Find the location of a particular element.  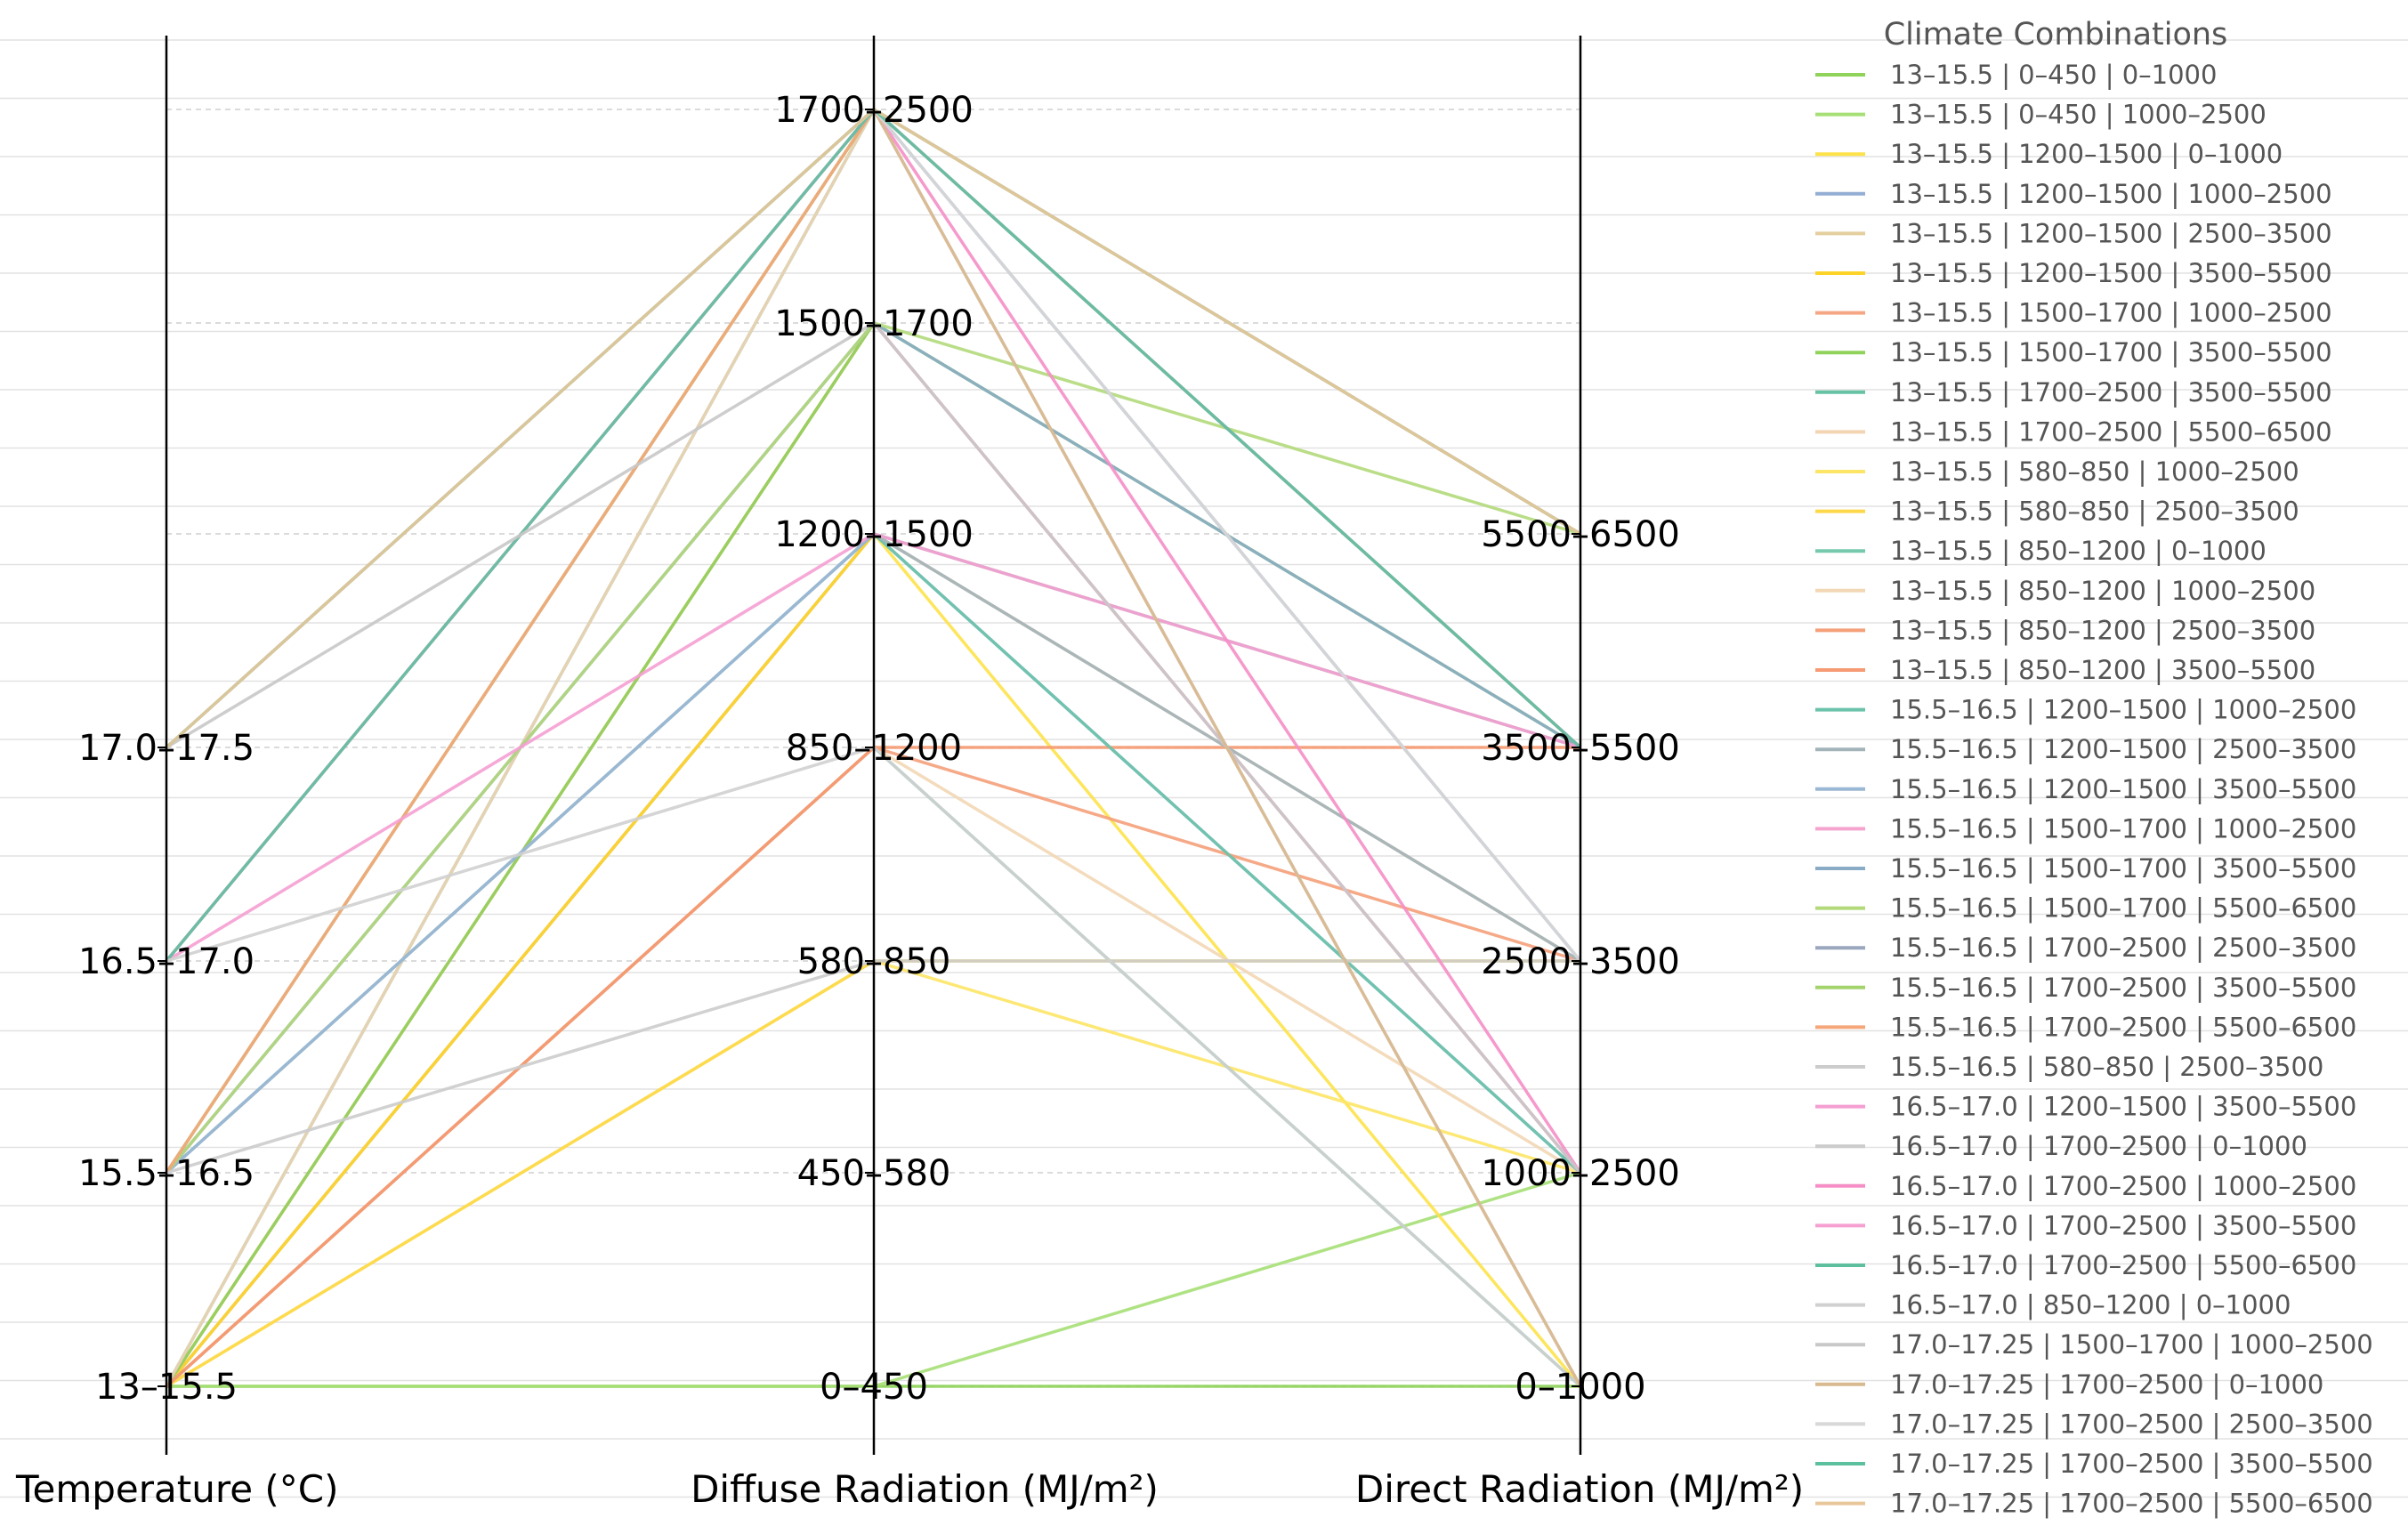

legend-entry-15-5-16-5-1200-1500-2500-3500: 15.5–16.5 | 1200–1500 | 2500–3500 is located at coordinates (2123, 749).